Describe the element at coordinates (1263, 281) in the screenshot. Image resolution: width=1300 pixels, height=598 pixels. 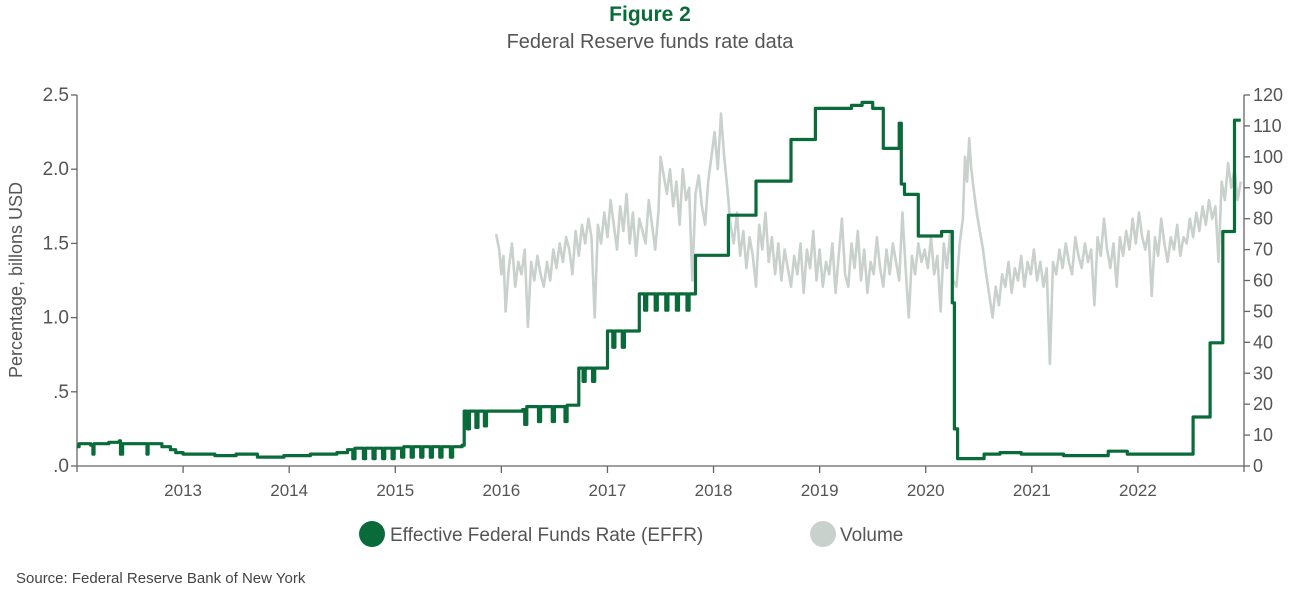
I see `y2-tick-label: 60` at that location.